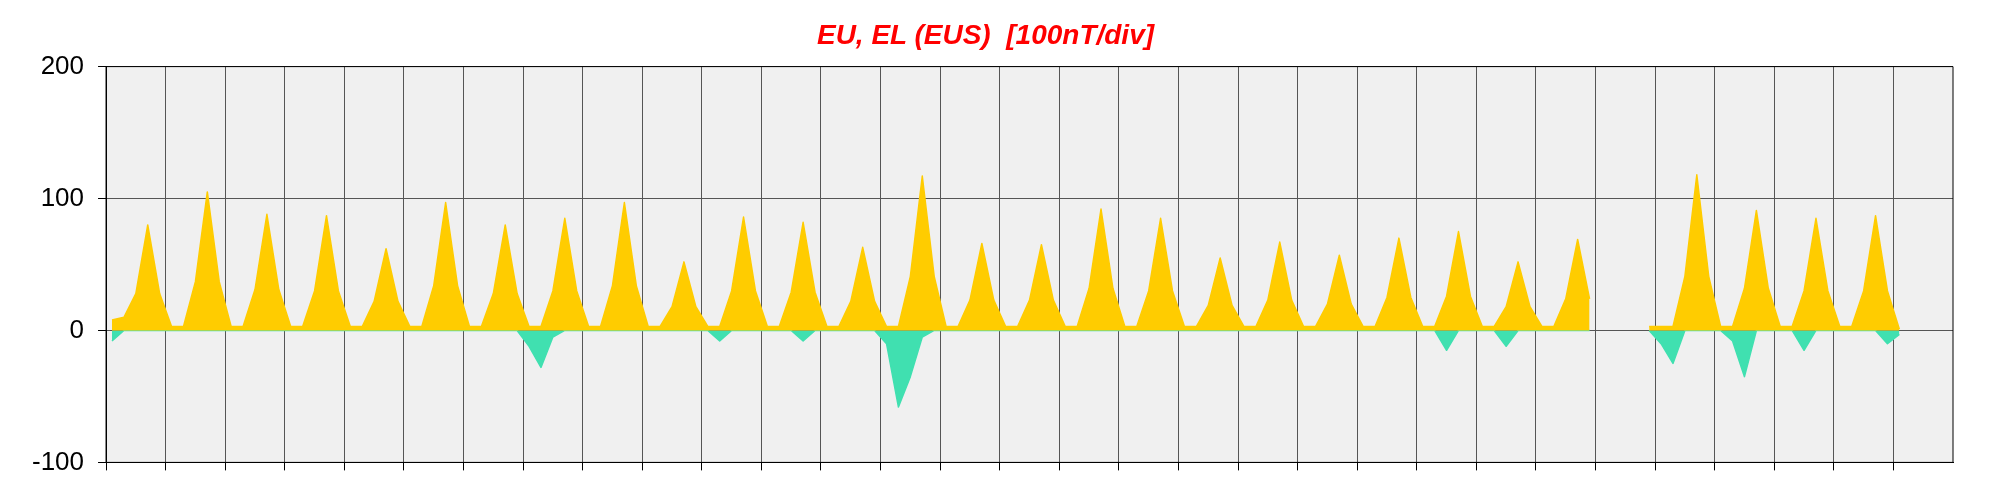 The height and width of the screenshot is (500, 2001). What do you see at coordinates (62, 196) in the screenshot?
I see `y-tick-label: 100` at bounding box center [62, 196].